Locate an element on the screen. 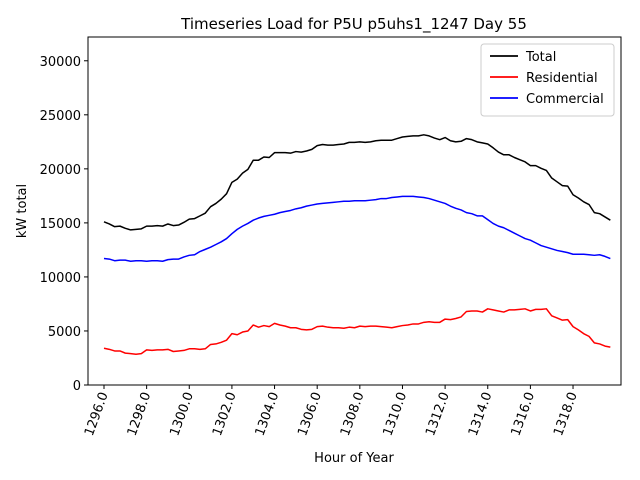 This screenshot has height=480, width=640. series-line-commercial is located at coordinates (357, 228).